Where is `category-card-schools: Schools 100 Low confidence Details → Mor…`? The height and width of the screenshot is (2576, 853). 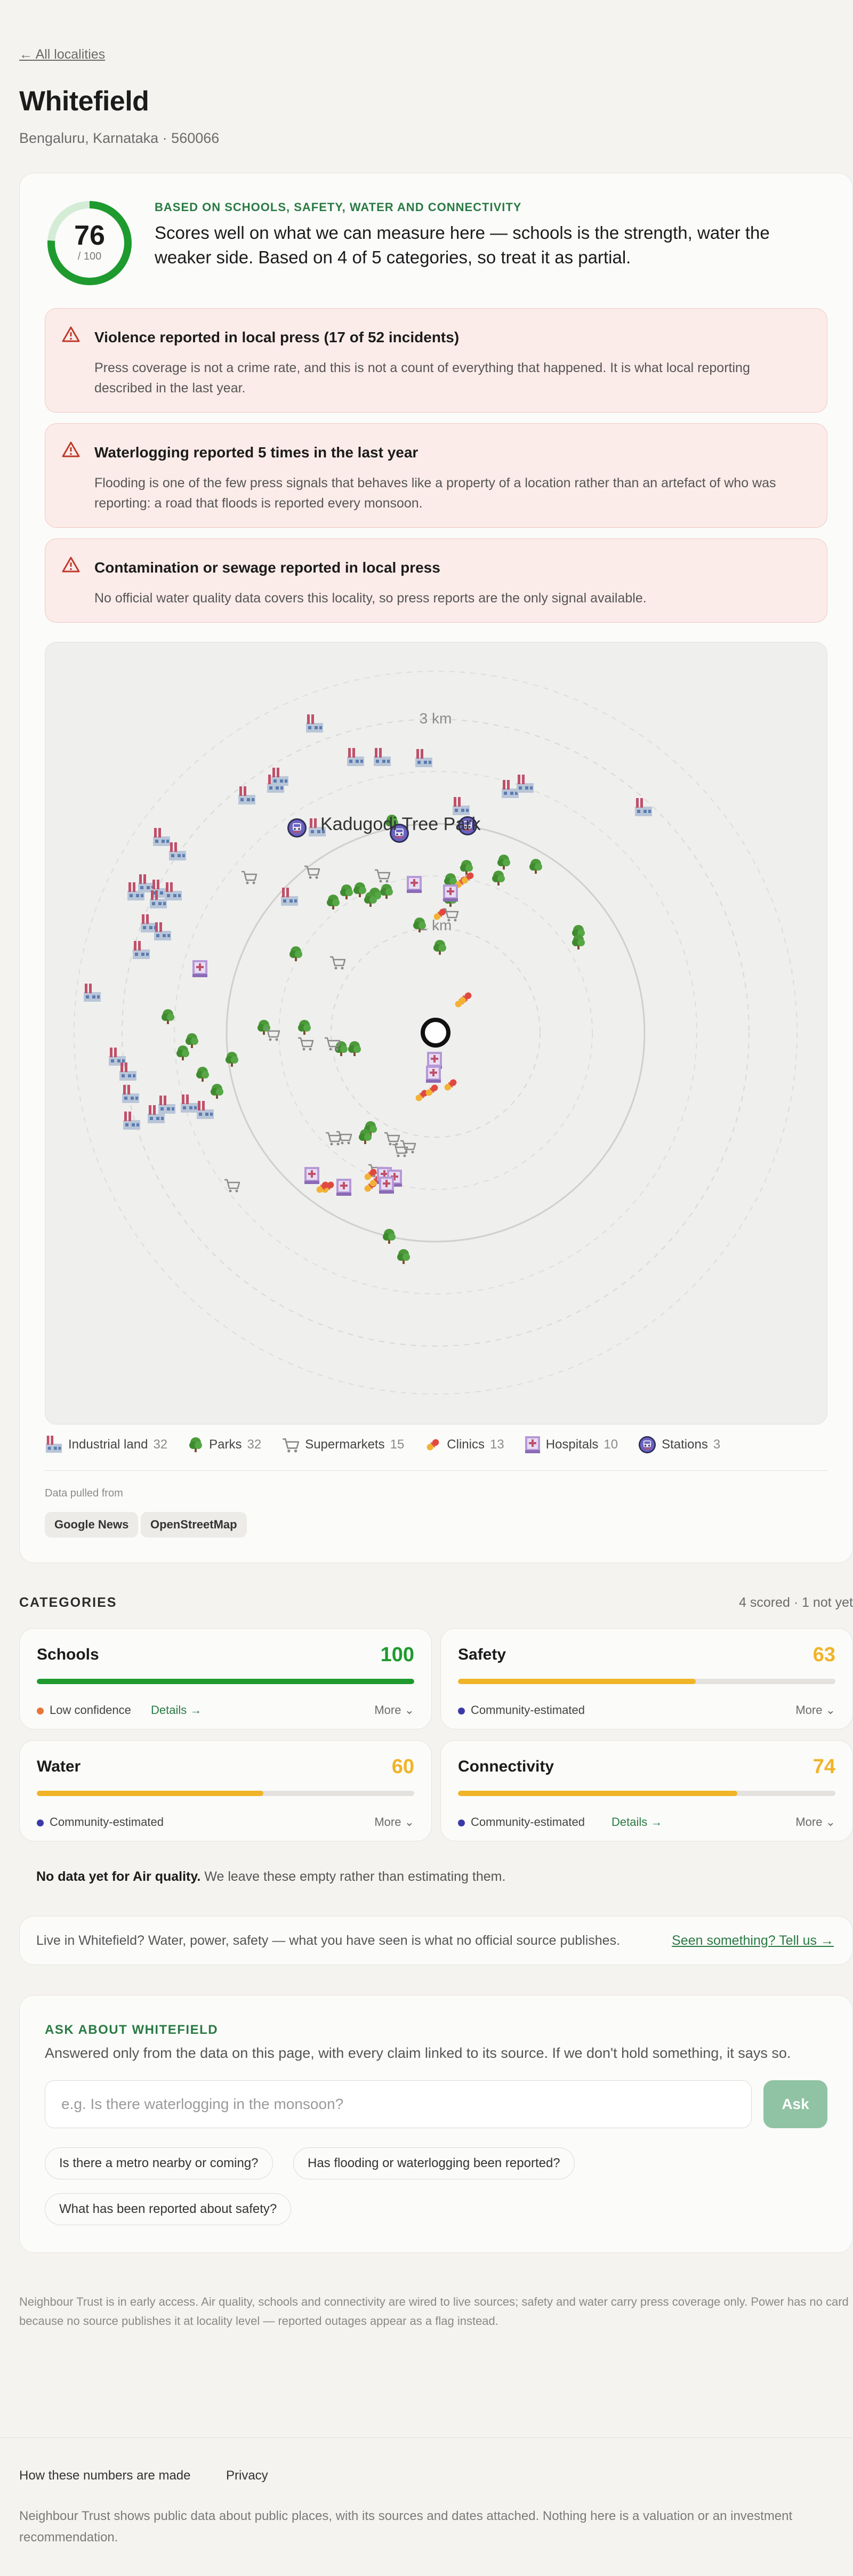
category-card-schools: Schools 100 Low confidence Details → Mor… is located at coordinates (225, 1678).